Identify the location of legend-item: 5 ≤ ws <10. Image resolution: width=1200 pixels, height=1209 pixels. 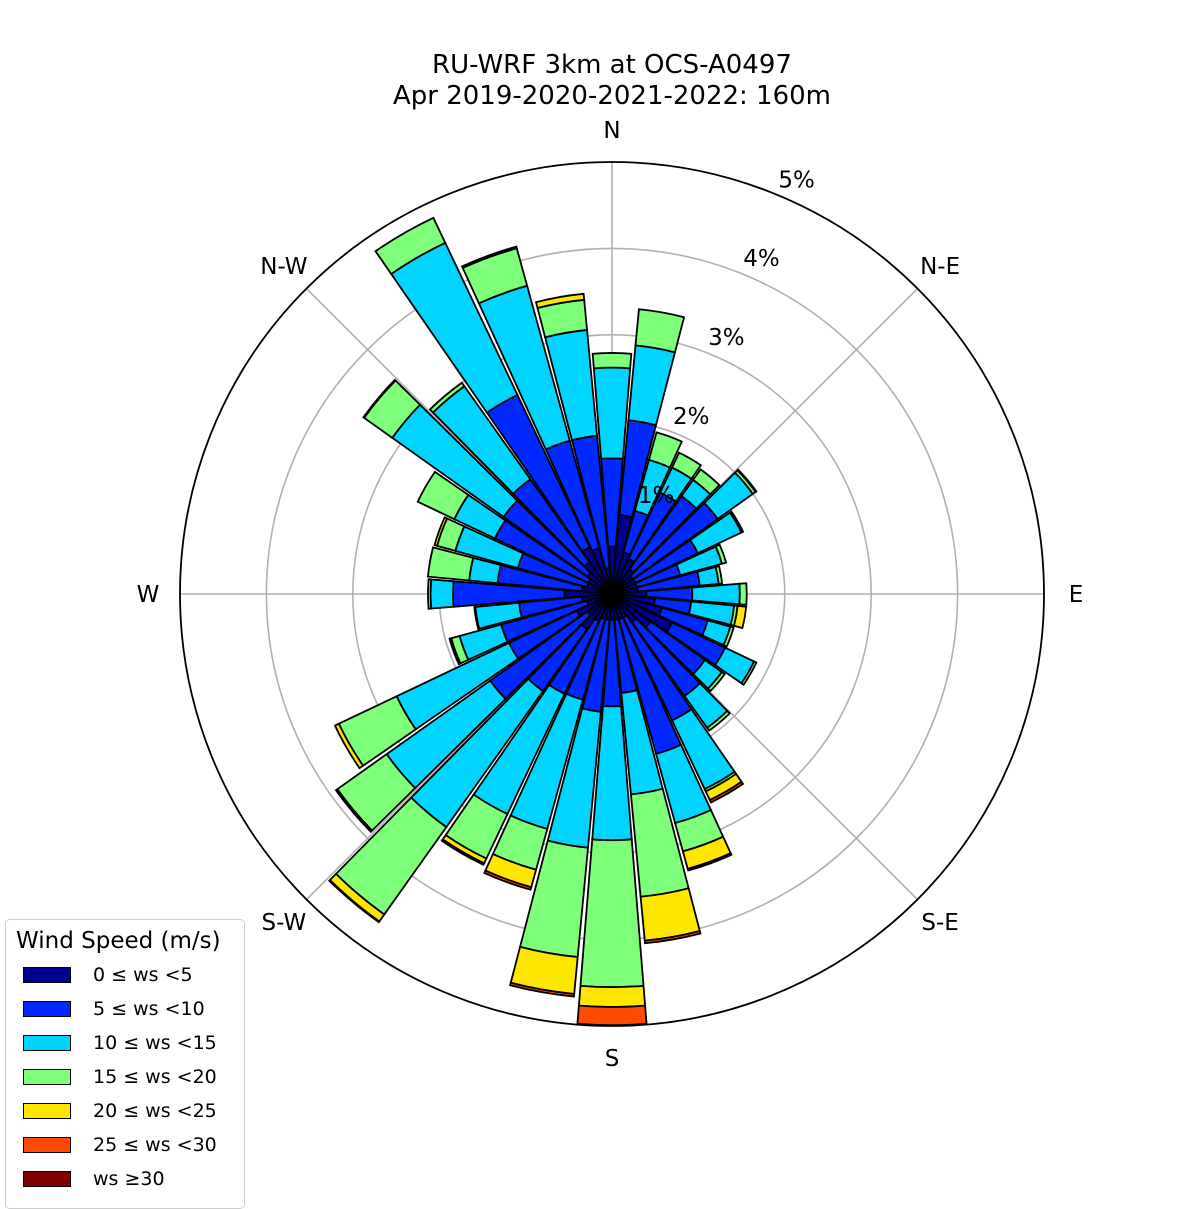
(114, 1009).